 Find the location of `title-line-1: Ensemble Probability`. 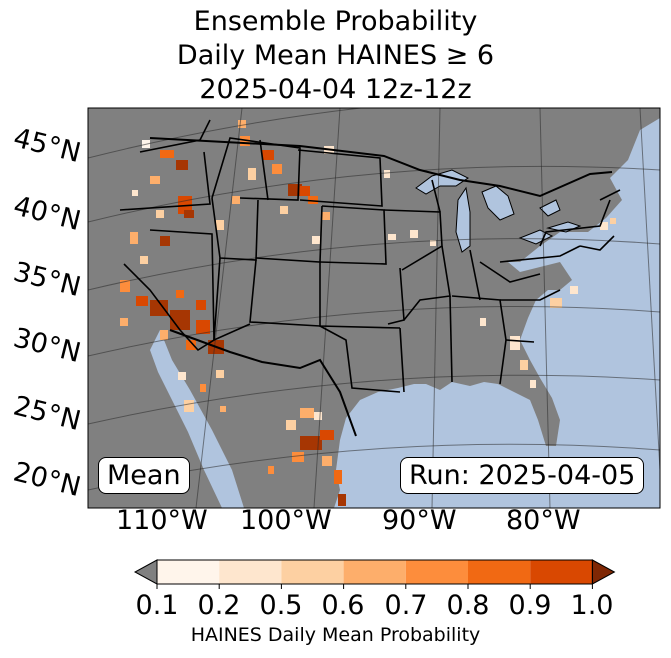

title-line-1: Ensemble Probability is located at coordinates (335, 21).